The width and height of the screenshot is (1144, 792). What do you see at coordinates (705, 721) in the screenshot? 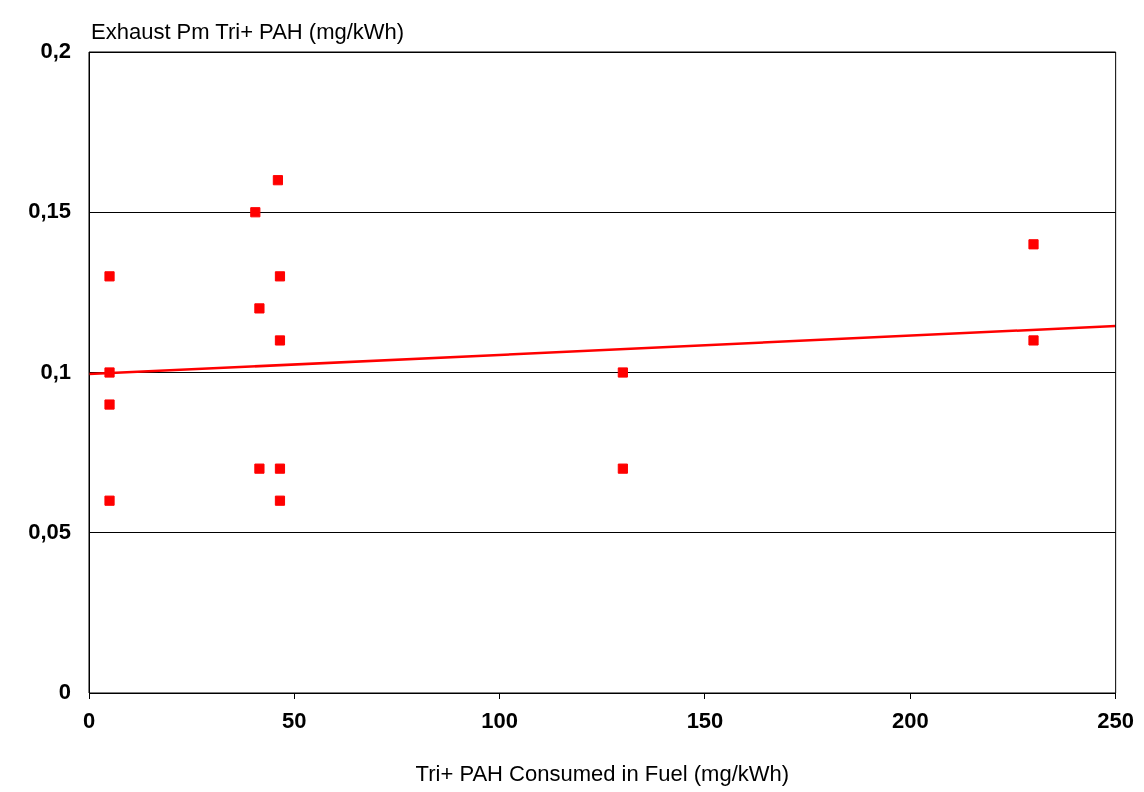
I see `x-tick-label: 150` at bounding box center [705, 721].